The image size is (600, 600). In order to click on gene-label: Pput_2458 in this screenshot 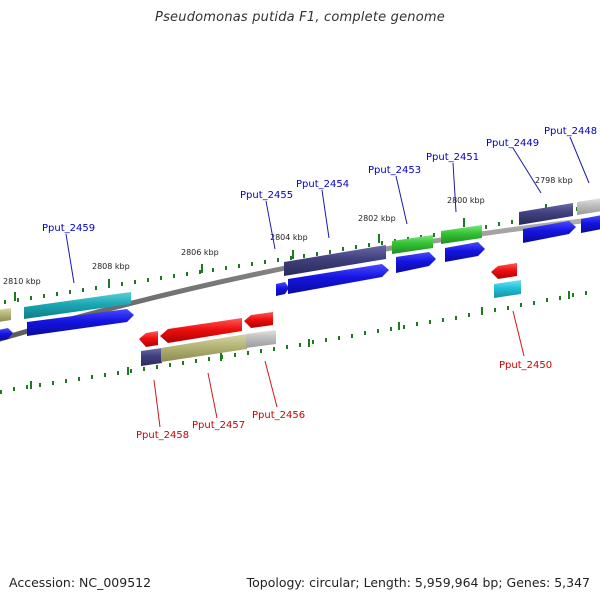, I will do `click(162, 435)`.